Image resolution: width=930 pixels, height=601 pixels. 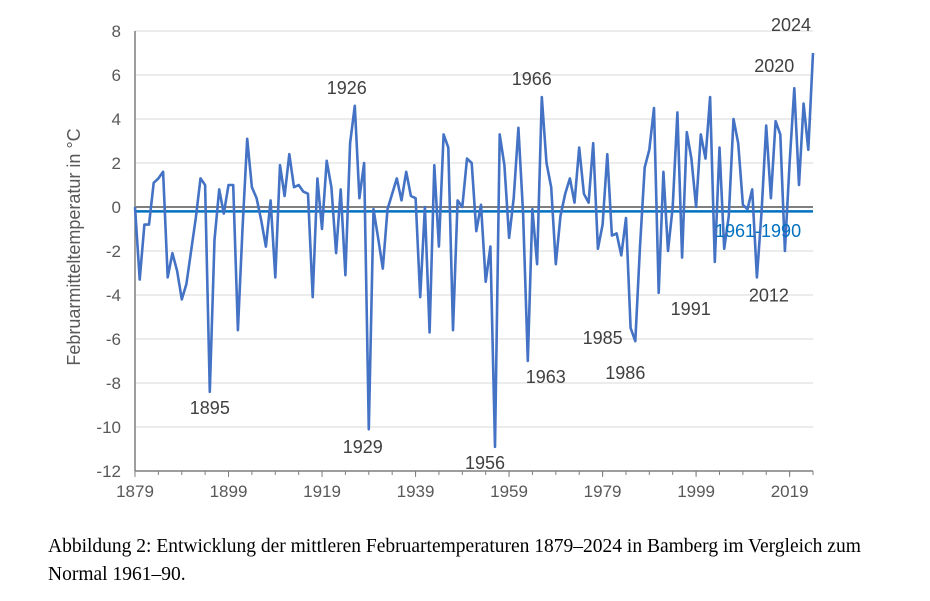 I want to click on x-tick-label: 1999, so click(x=696, y=491).